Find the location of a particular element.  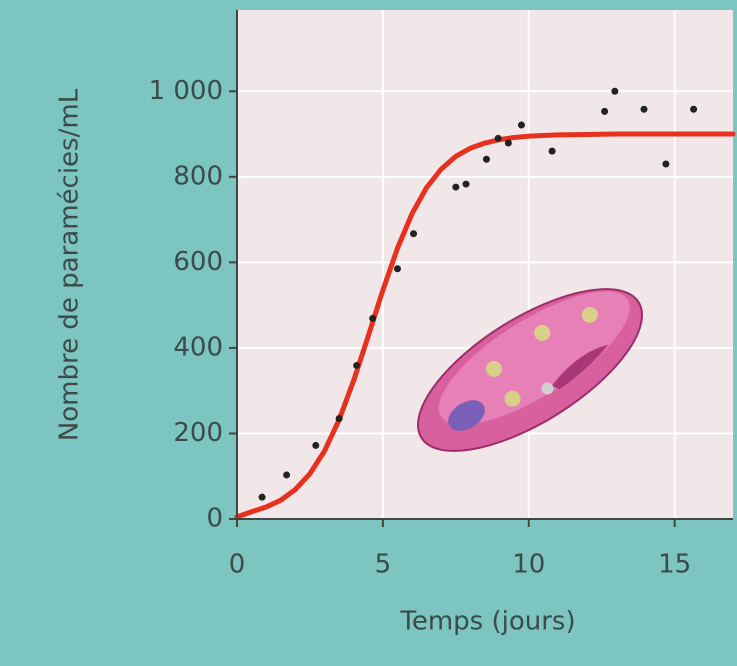

x-tick-label: 15 is located at coordinates (674, 565).